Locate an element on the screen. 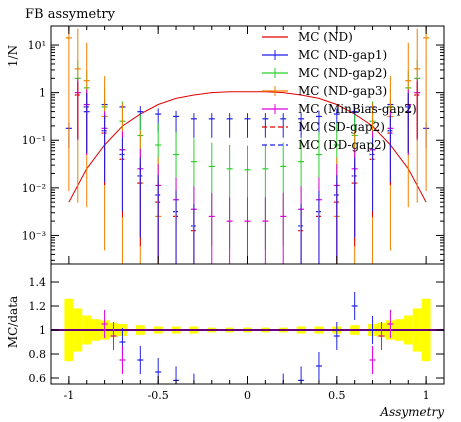 Image resolution: width=461 pixels, height=422 pixels. legend-label: MC (SD-gap2) is located at coordinates (341, 127).